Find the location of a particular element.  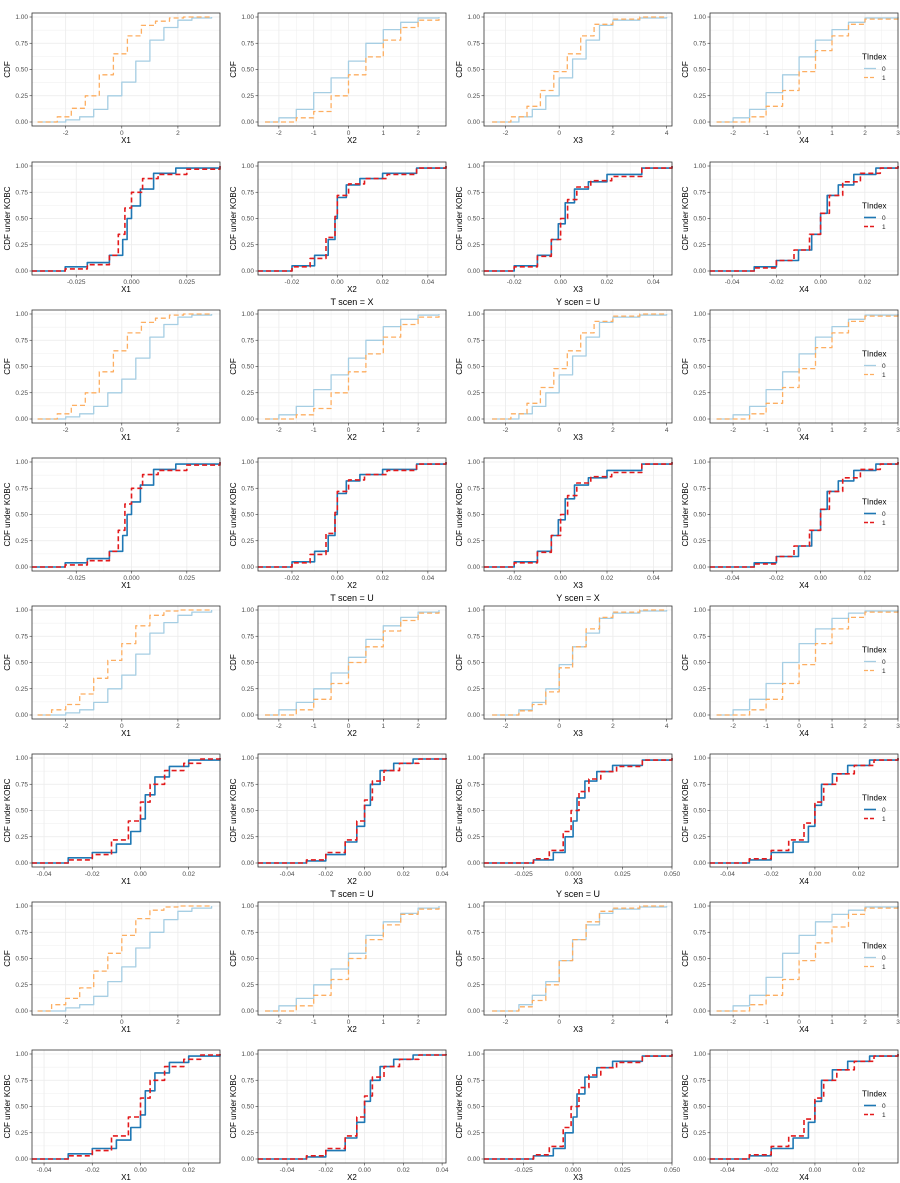

section-header-outcome: Y scen = X is located at coordinates (578, 598).